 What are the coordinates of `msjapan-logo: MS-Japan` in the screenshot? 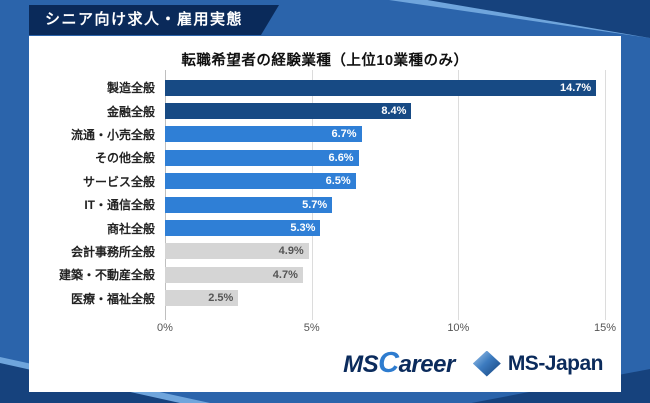 It's located at (538, 363).